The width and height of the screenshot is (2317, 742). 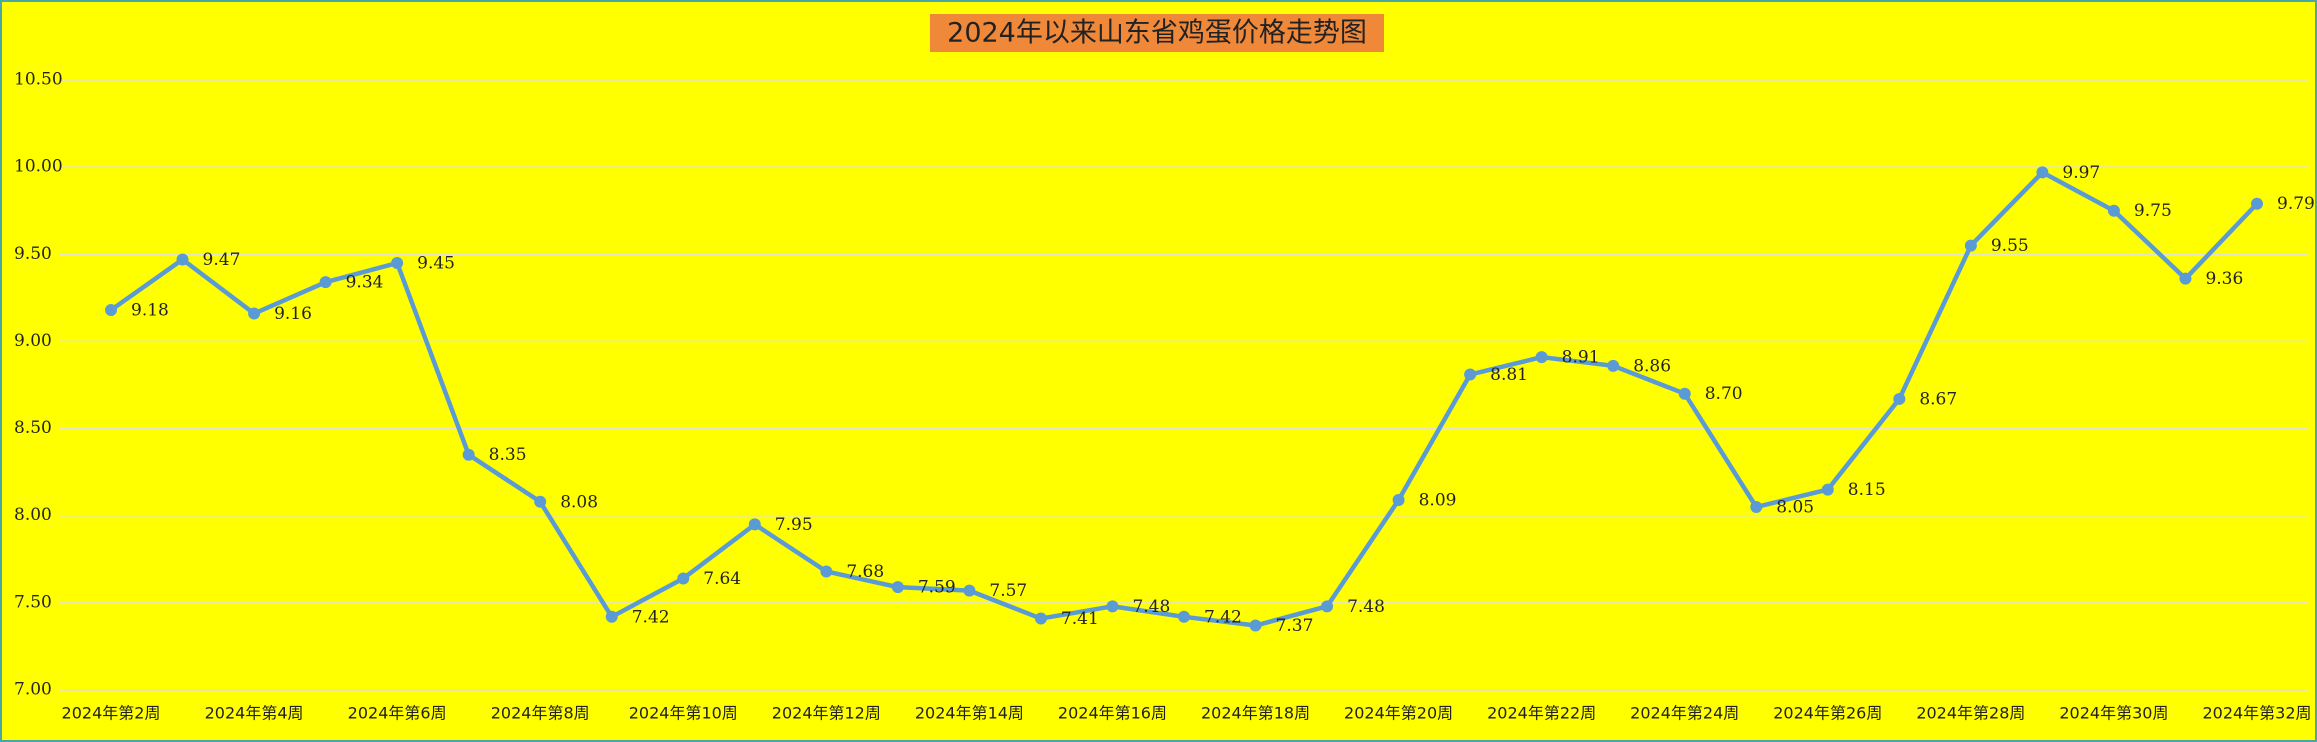 What do you see at coordinates (365, 283) in the screenshot?
I see `data-label: 9.34` at bounding box center [365, 283].